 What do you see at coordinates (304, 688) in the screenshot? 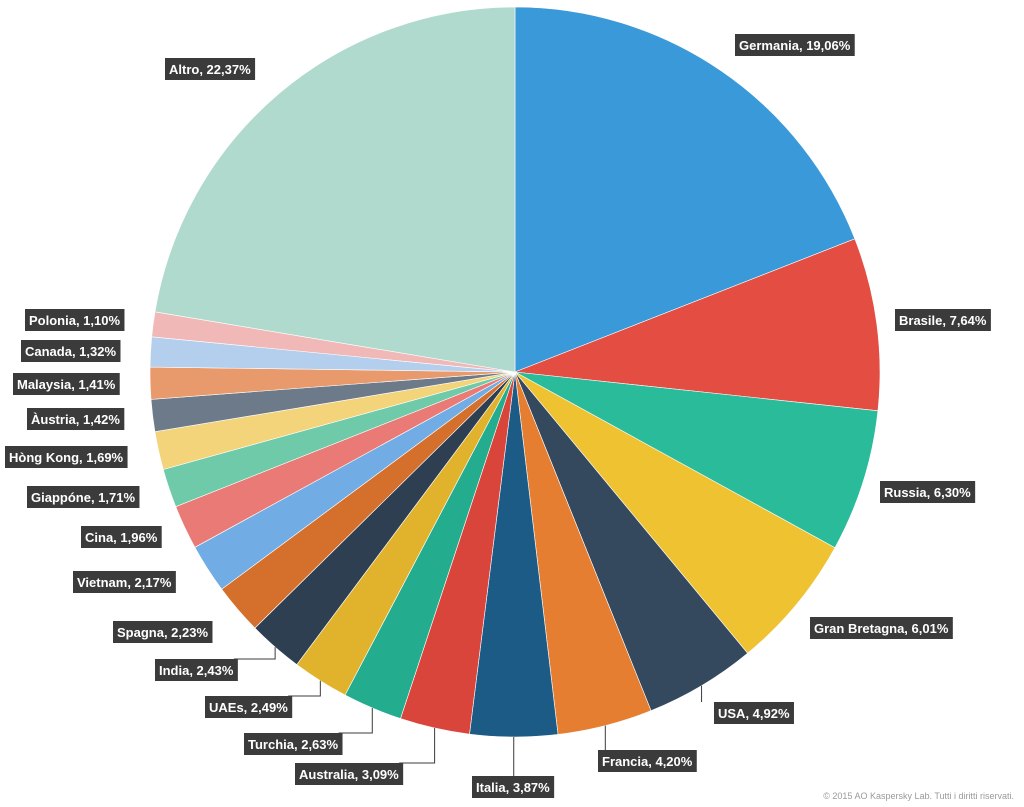
I see `leader-line-uaes` at bounding box center [304, 688].